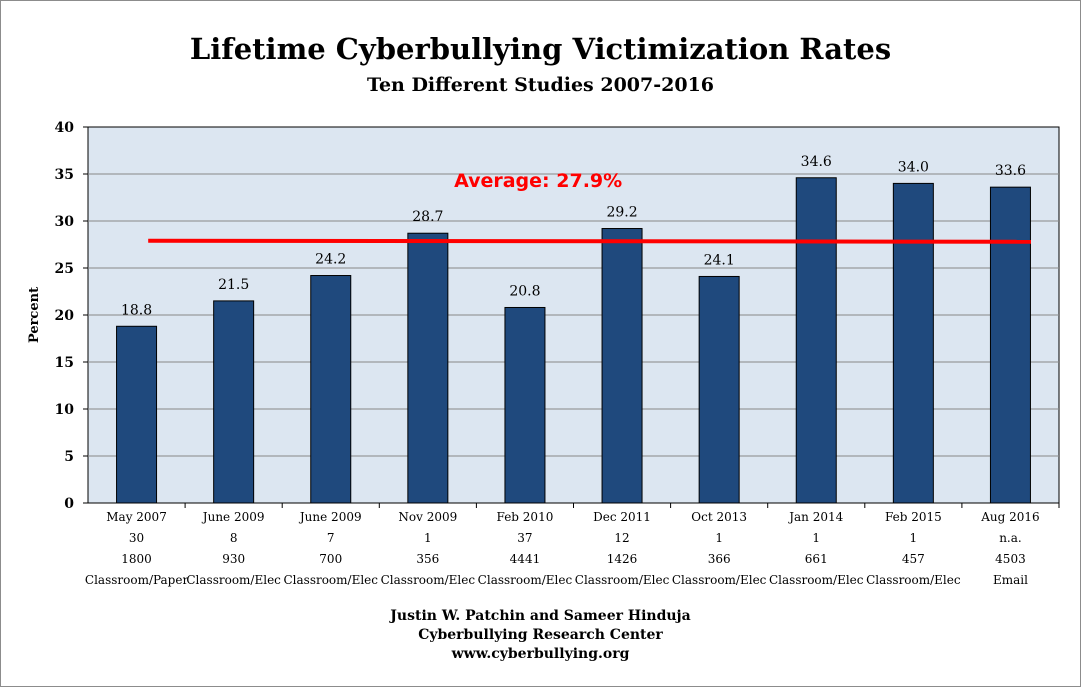 The image size is (1081, 687). I want to click on y-tick-label: 10, so click(65, 410).